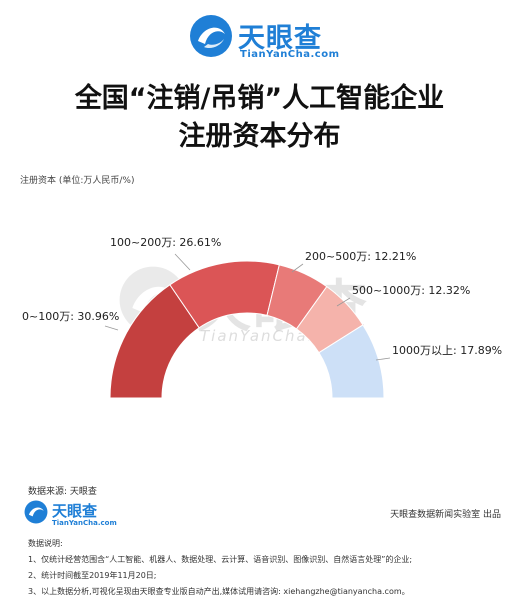 The image size is (519, 605). Describe the element at coordinates (411, 290) in the screenshot. I see `slice-label: 500~1000万: 12.32%` at that location.